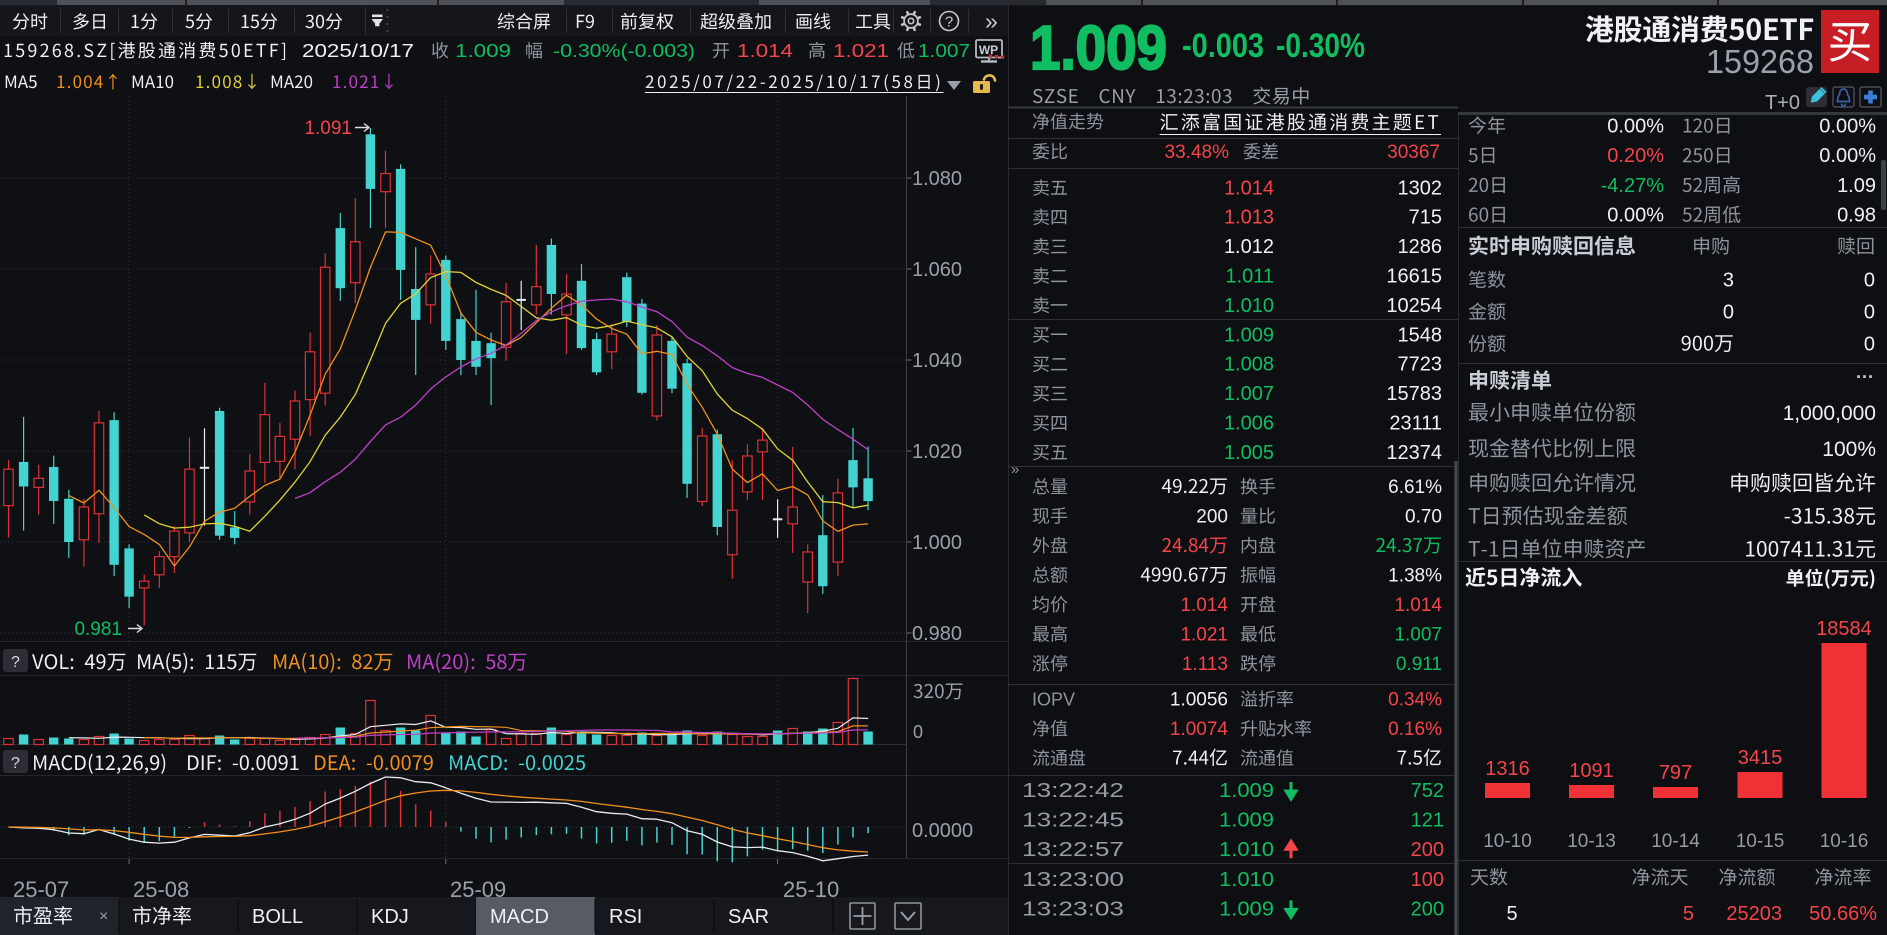  Describe the element at coordinates (1320, 46) in the screenshot. I see `svg-text: -0.30%` at that location.